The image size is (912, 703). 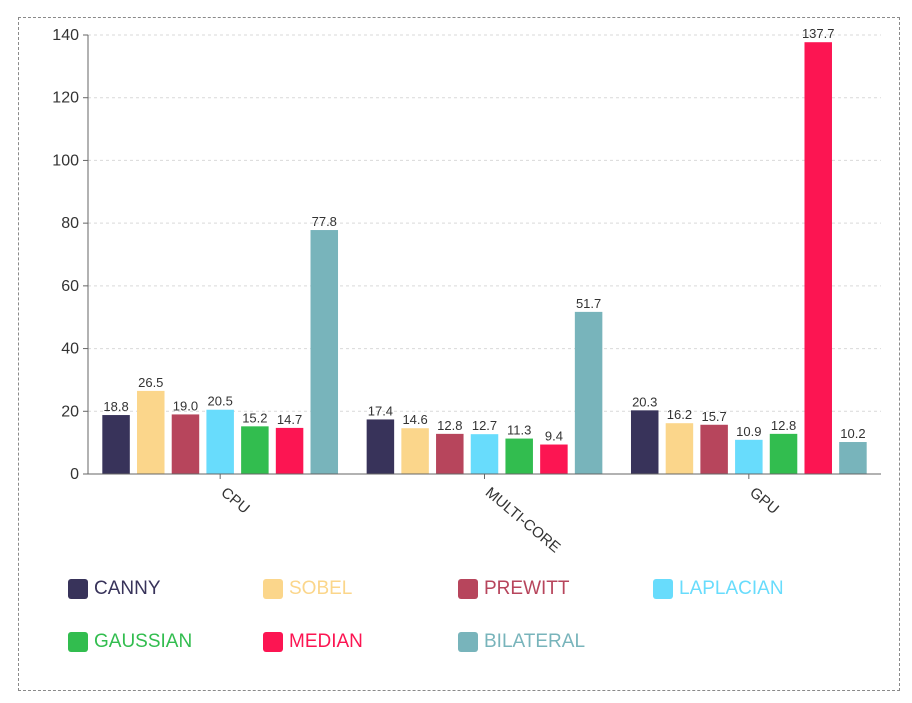 I want to click on legend-item: LAPLACIAN, so click(x=718, y=589).